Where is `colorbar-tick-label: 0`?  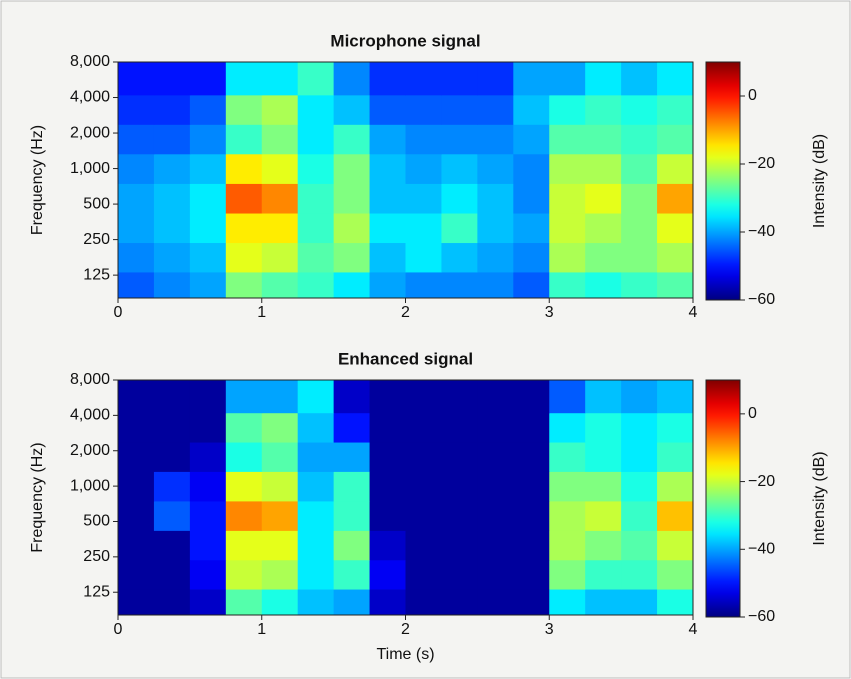 colorbar-tick-label: 0 is located at coordinates (752, 95).